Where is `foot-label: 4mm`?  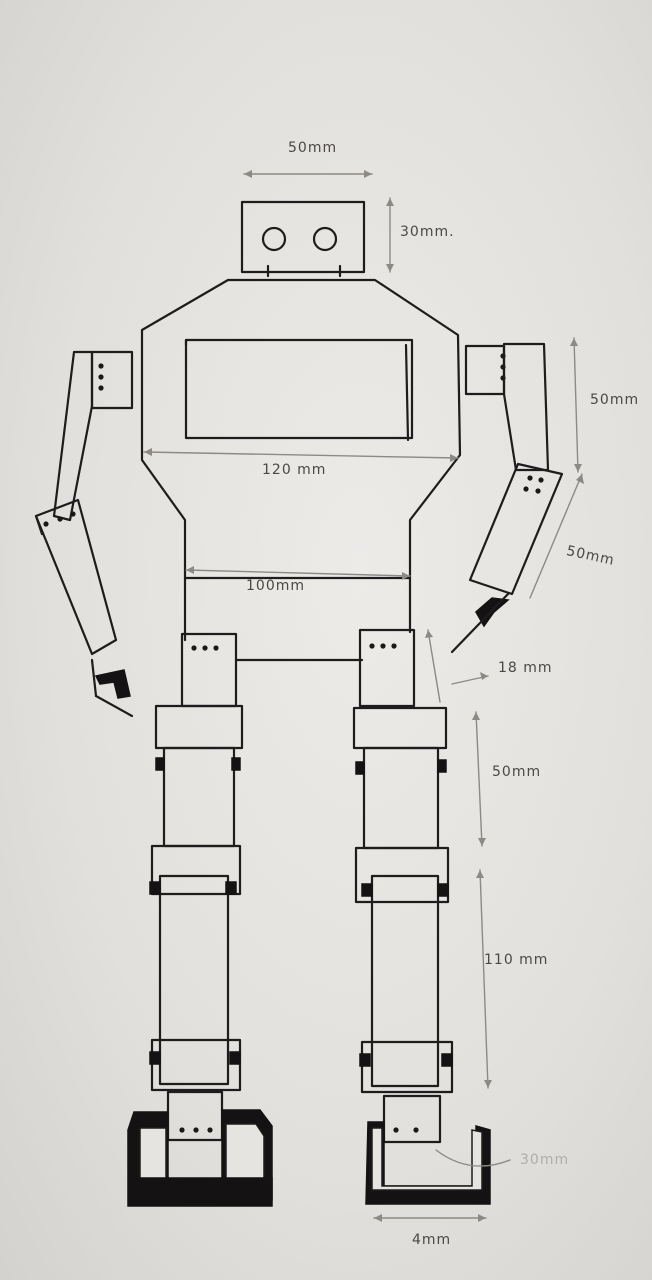
foot-label: 4mm is located at coordinates (432, 1240).